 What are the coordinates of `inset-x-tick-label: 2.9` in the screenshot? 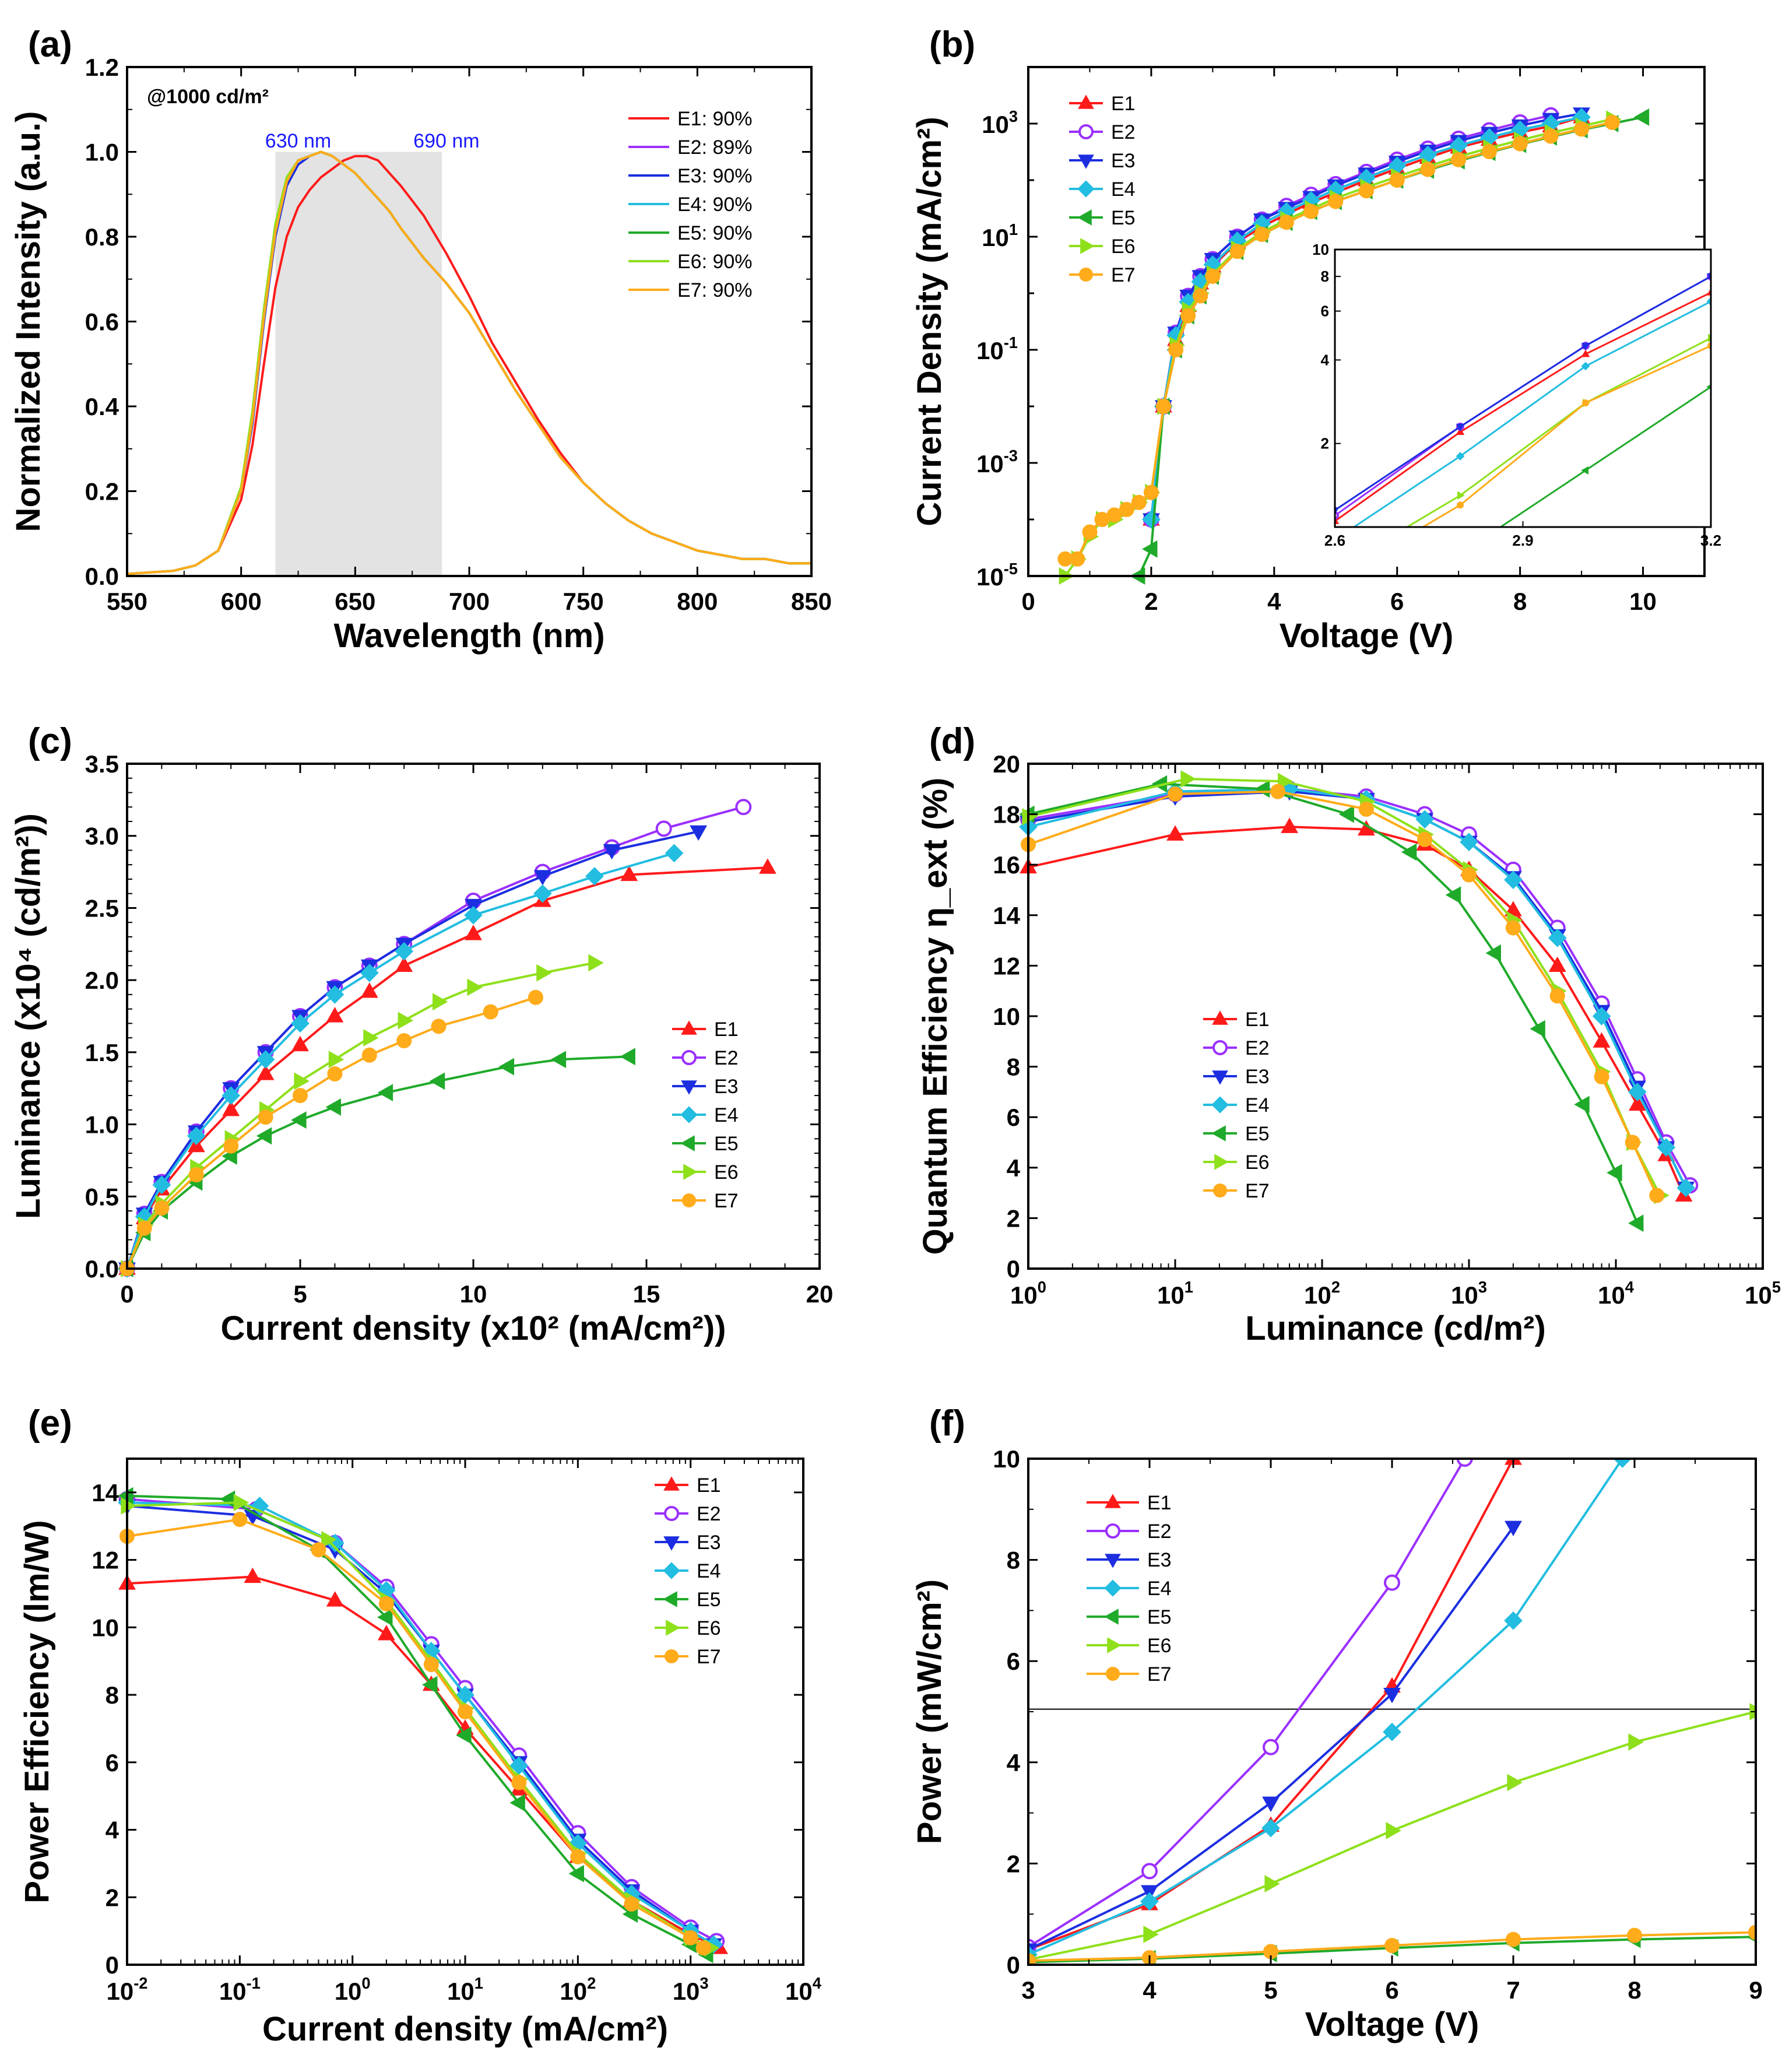 It's located at (1522, 540).